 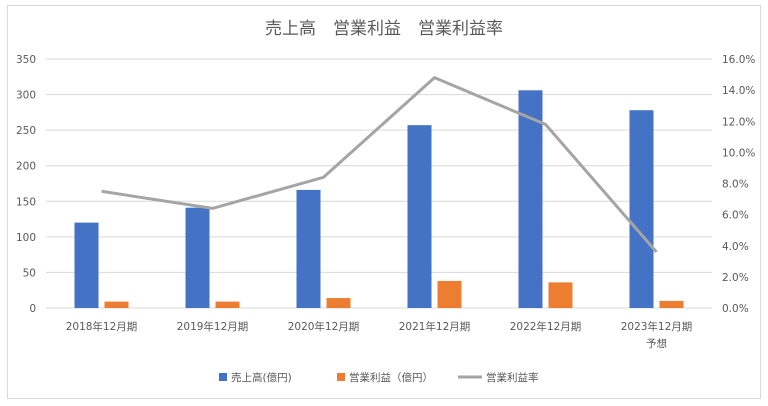 What do you see at coordinates (26, 60) in the screenshot?
I see `left-tick-label: 350` at bounding box center [26, 60].